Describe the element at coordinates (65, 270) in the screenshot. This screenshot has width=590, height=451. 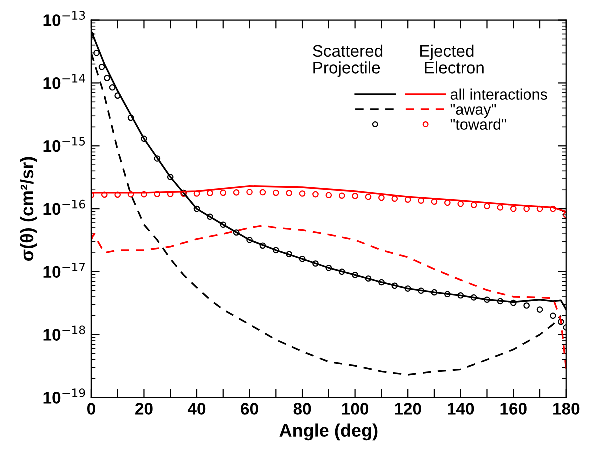
I see `y-tick-label: 10$^{−17}$` at that location.